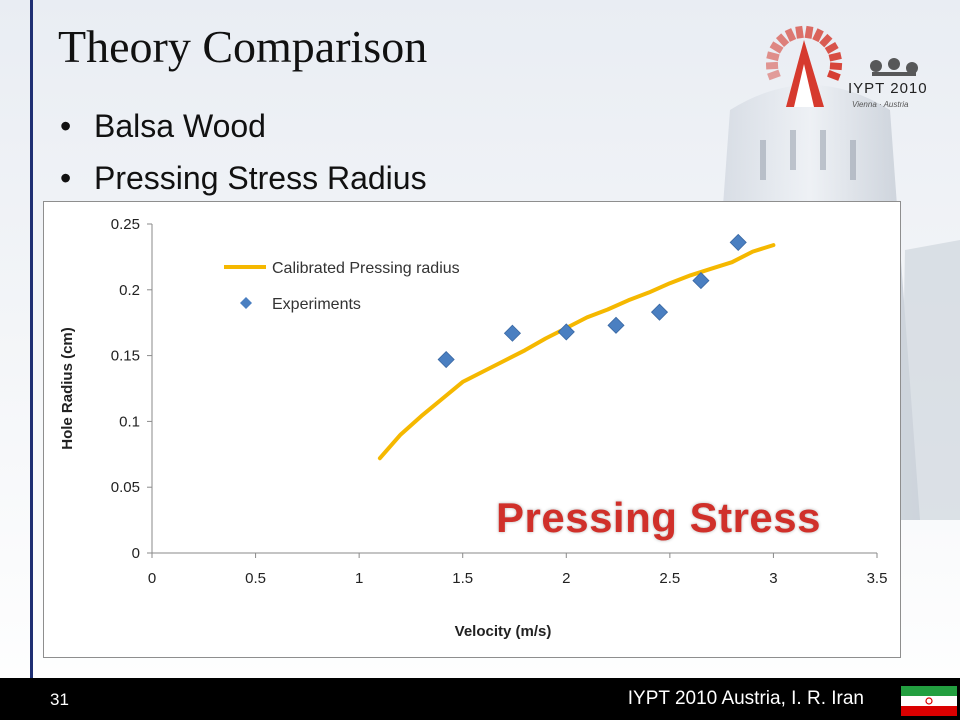  What do you see at coordinates (566, 578) in the screenshot?
I see `x-tick-label: 2` at bounding box center [566, 578].